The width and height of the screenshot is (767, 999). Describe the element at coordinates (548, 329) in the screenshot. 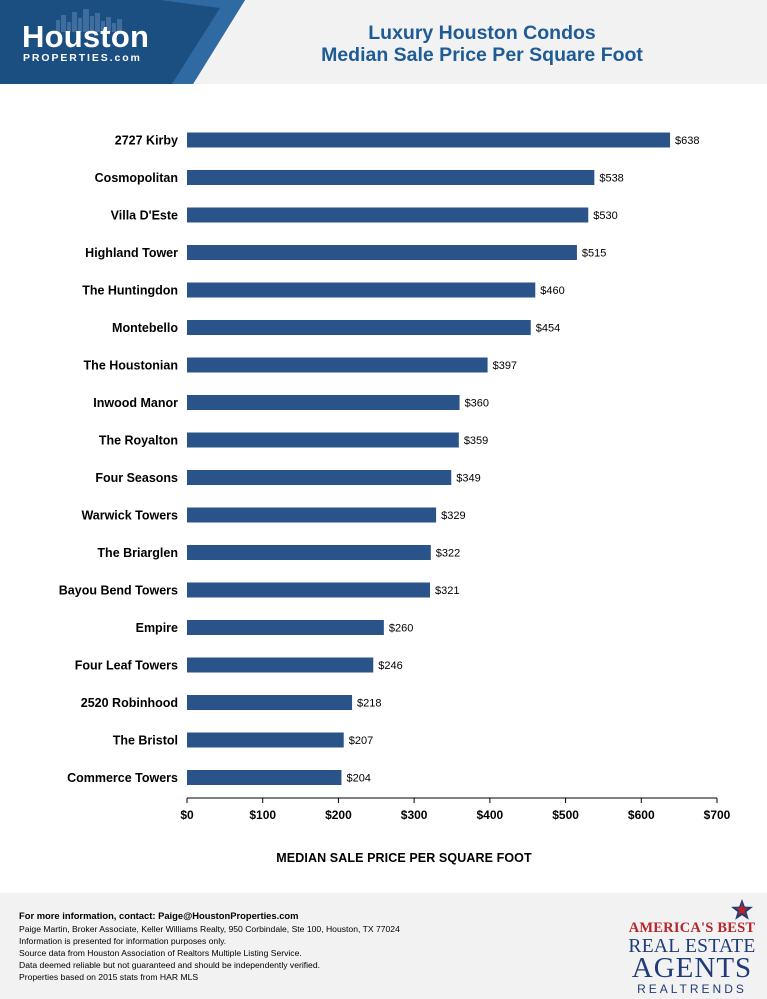

I see `value-label: $454` at that location.